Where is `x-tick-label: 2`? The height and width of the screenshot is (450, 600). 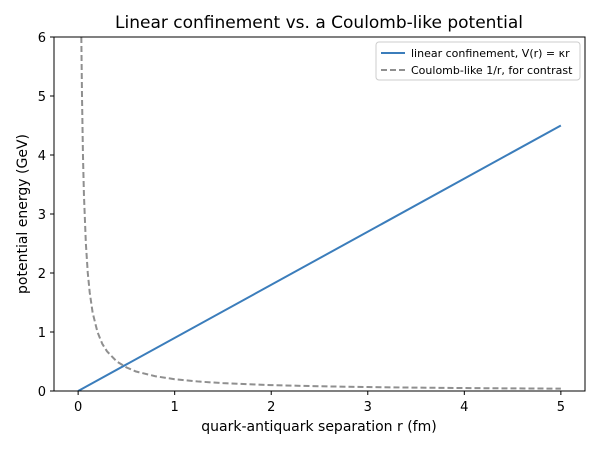
x-tick-label: 2 is located at coordinates (271, 407).